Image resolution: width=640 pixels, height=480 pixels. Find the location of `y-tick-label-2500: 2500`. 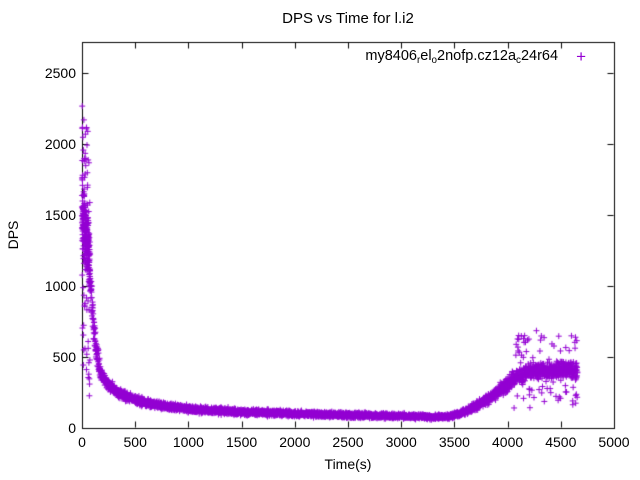

y-tick-label-2500: 2500 is located at coordinates (60, 73).